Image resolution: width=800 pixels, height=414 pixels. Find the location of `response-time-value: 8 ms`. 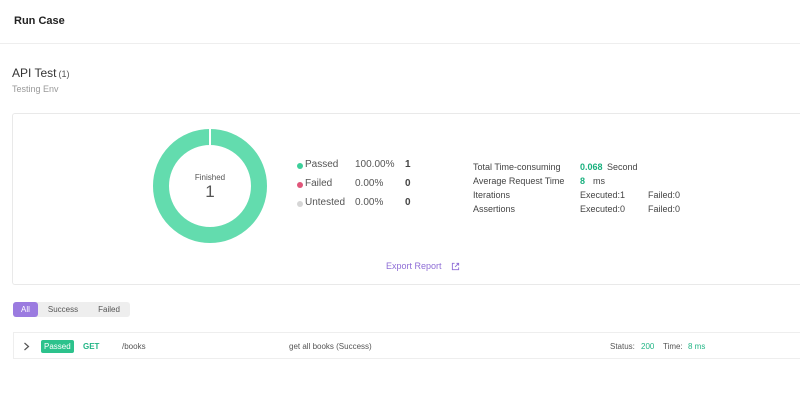

response-time-value: 8 ms is located at coordinates (697, 346).